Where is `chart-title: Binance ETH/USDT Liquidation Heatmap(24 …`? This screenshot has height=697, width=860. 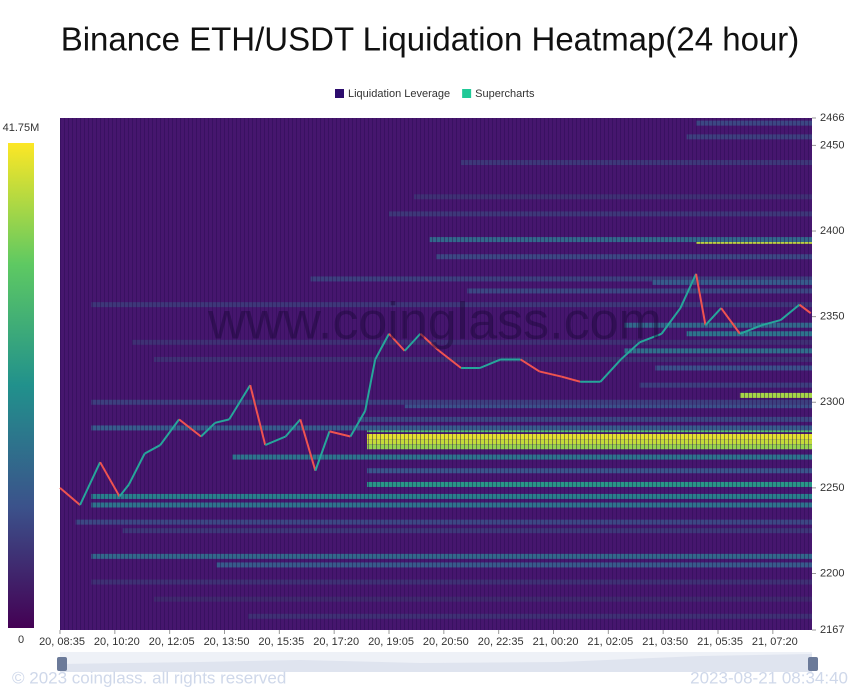
chart-title: Binance ETH/USDT Liquidation Heatmap(24 … is located at coordinates (430, 39).